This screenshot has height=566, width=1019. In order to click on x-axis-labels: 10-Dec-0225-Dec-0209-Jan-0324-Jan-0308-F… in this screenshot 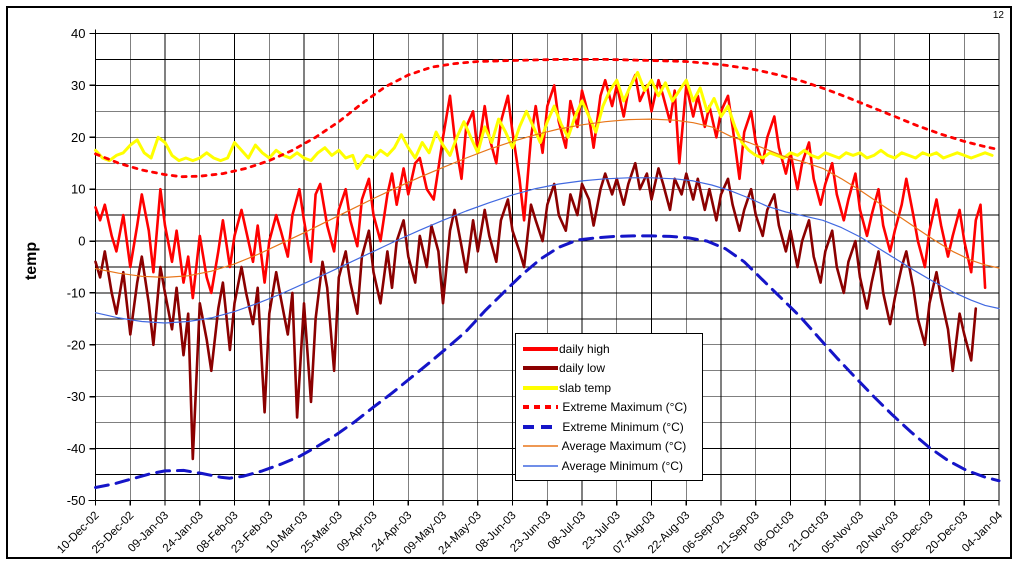, I will do `click(530, 533)`.